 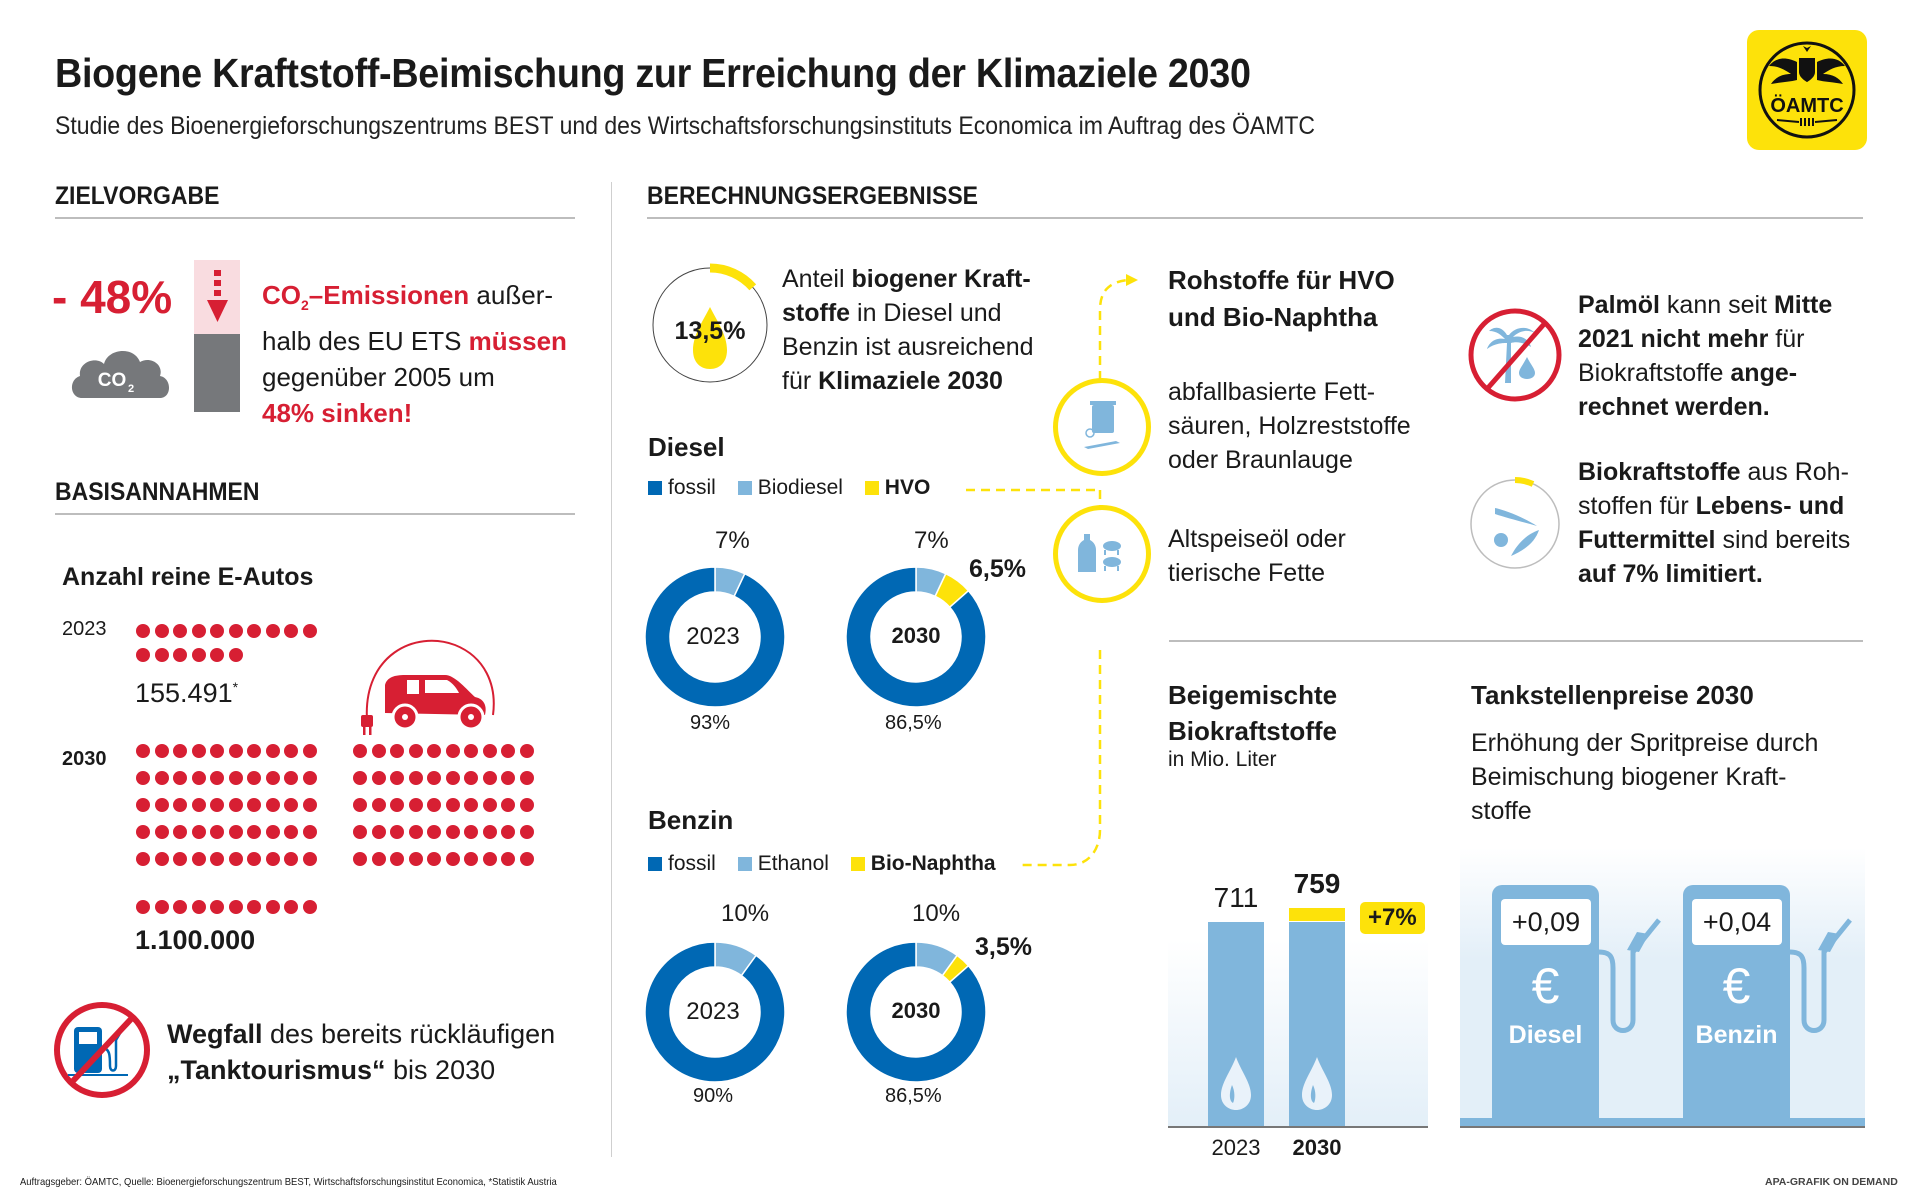 I want to click on bar-chart-axis, so click(x=1298, y=1127).